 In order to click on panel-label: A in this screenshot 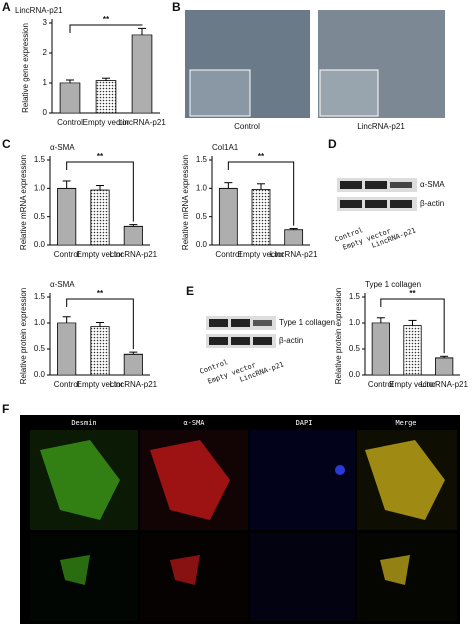, I will do `click(6, 7)`.